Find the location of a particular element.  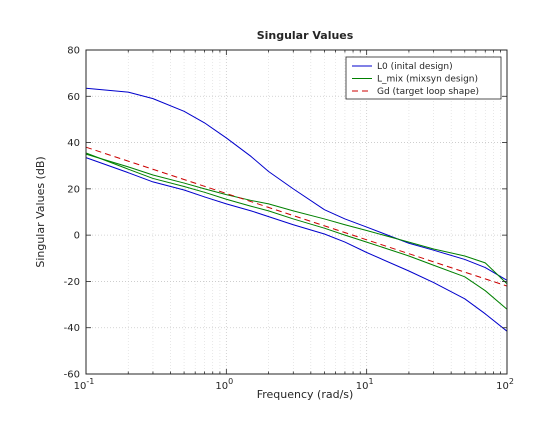

x-tick-label-exponent: 2 is located at coordinates (511, 381).